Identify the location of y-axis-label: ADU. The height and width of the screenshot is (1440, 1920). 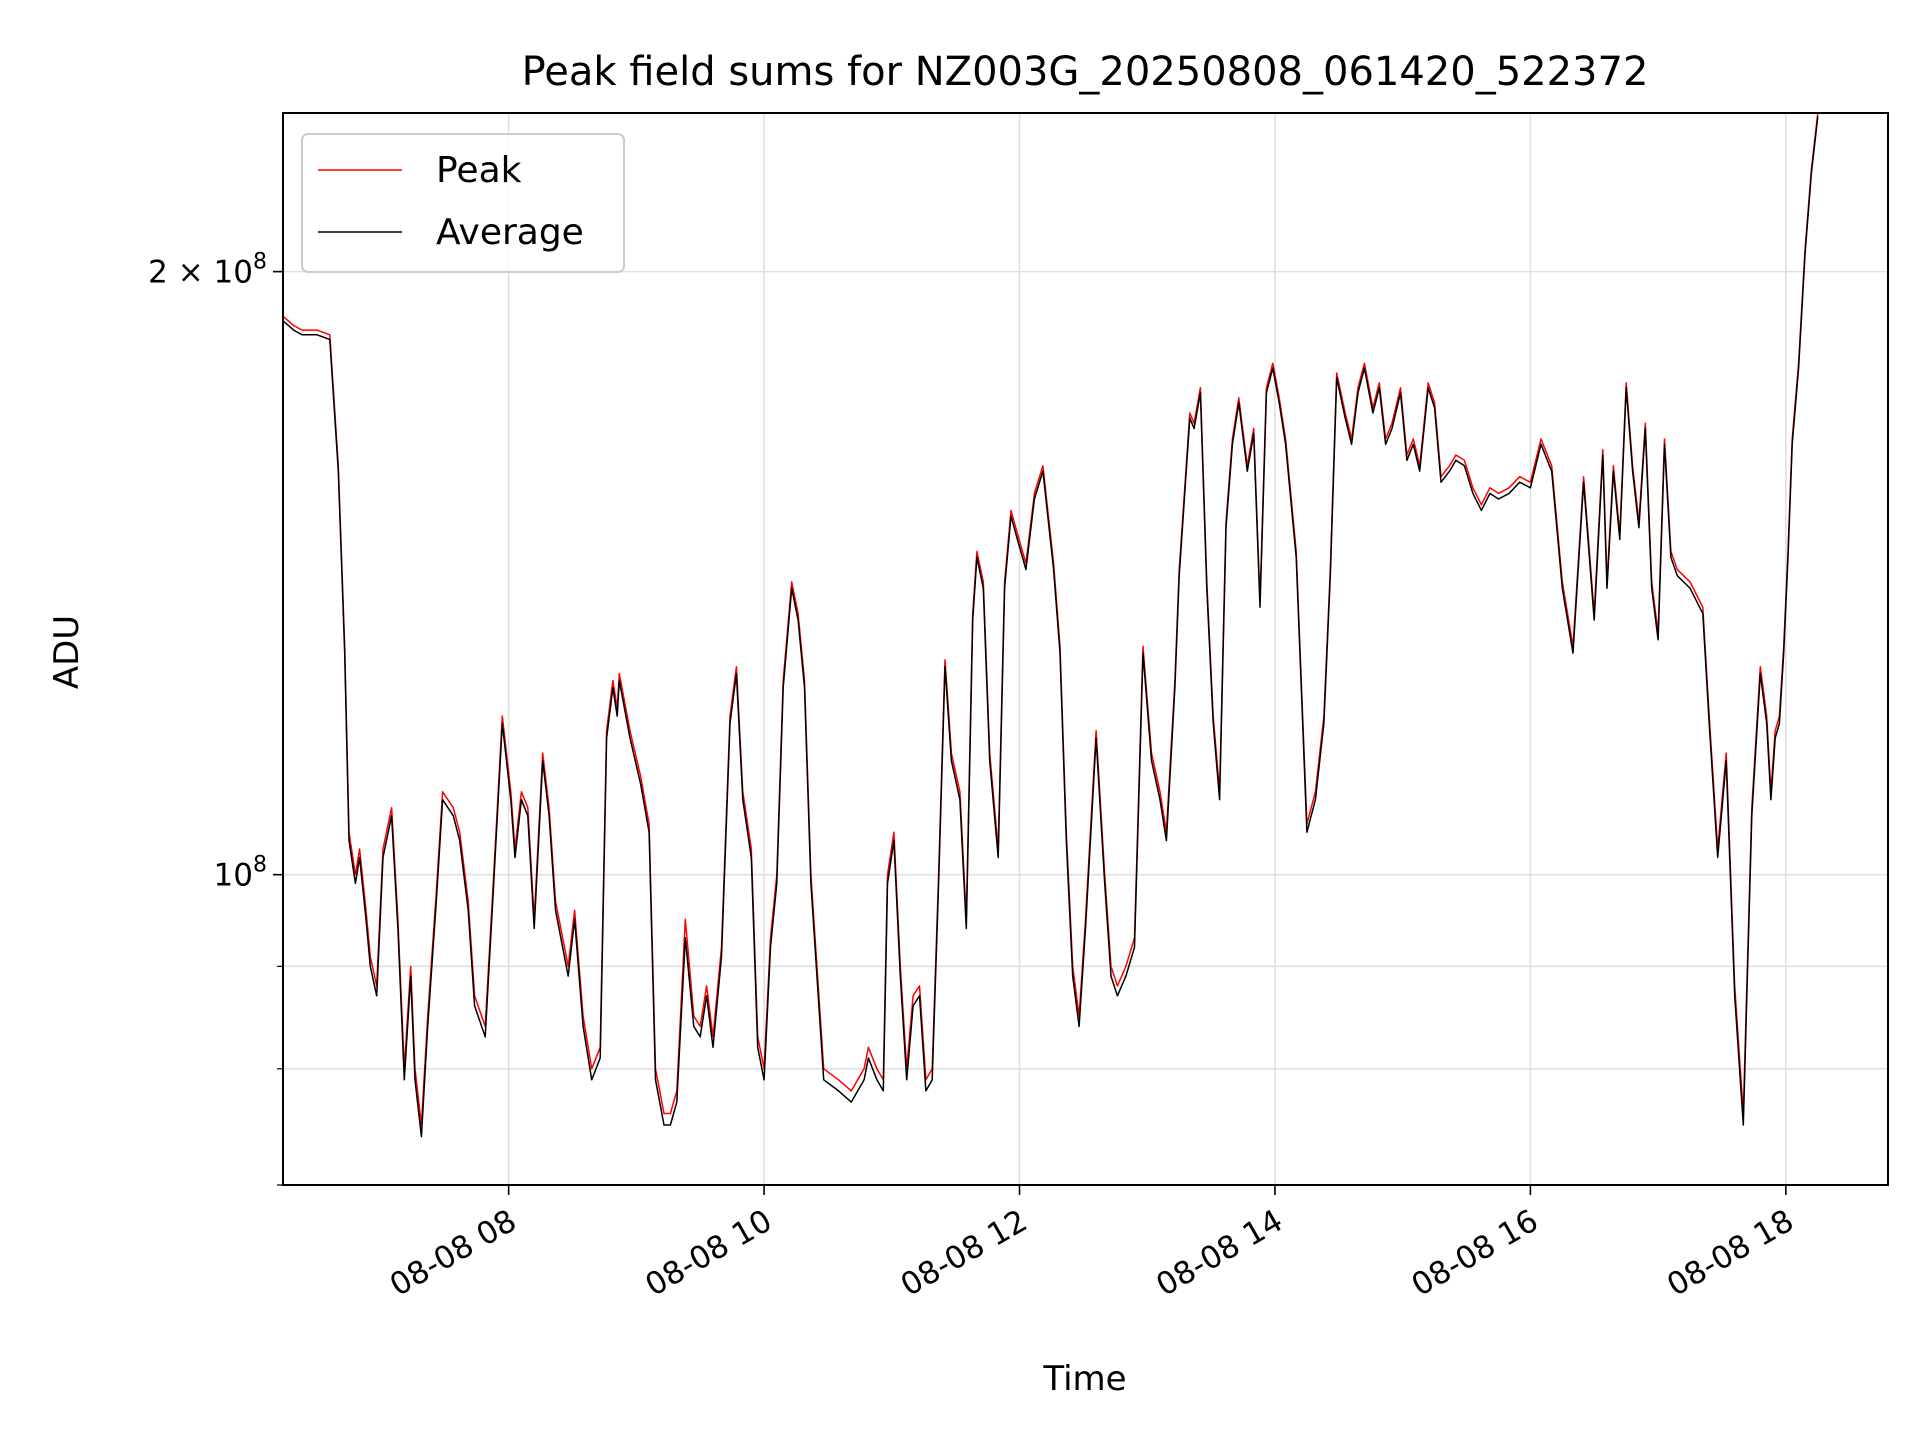
(67, 652).